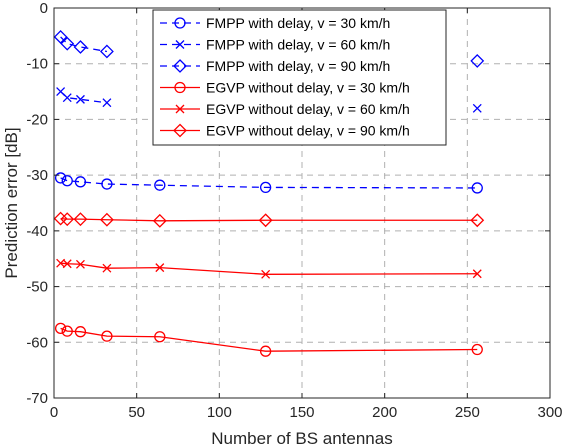 The width and height of the screenshot is (570, 448). I want to click on y-tick-label: -40, so click(37, 231).